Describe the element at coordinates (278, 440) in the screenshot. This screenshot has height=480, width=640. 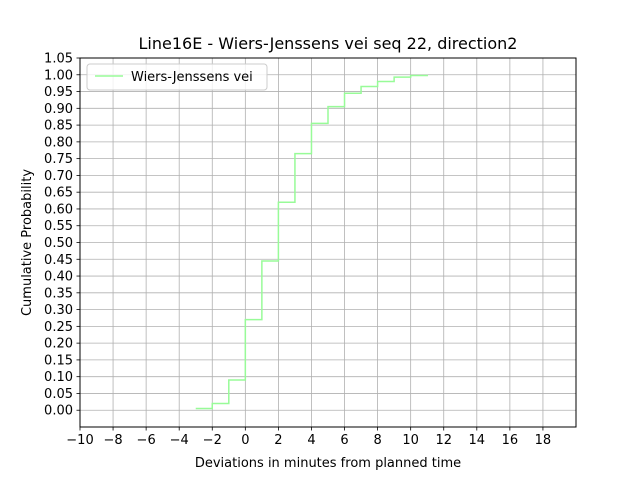
I see `x-tick-label: 2` at that location.